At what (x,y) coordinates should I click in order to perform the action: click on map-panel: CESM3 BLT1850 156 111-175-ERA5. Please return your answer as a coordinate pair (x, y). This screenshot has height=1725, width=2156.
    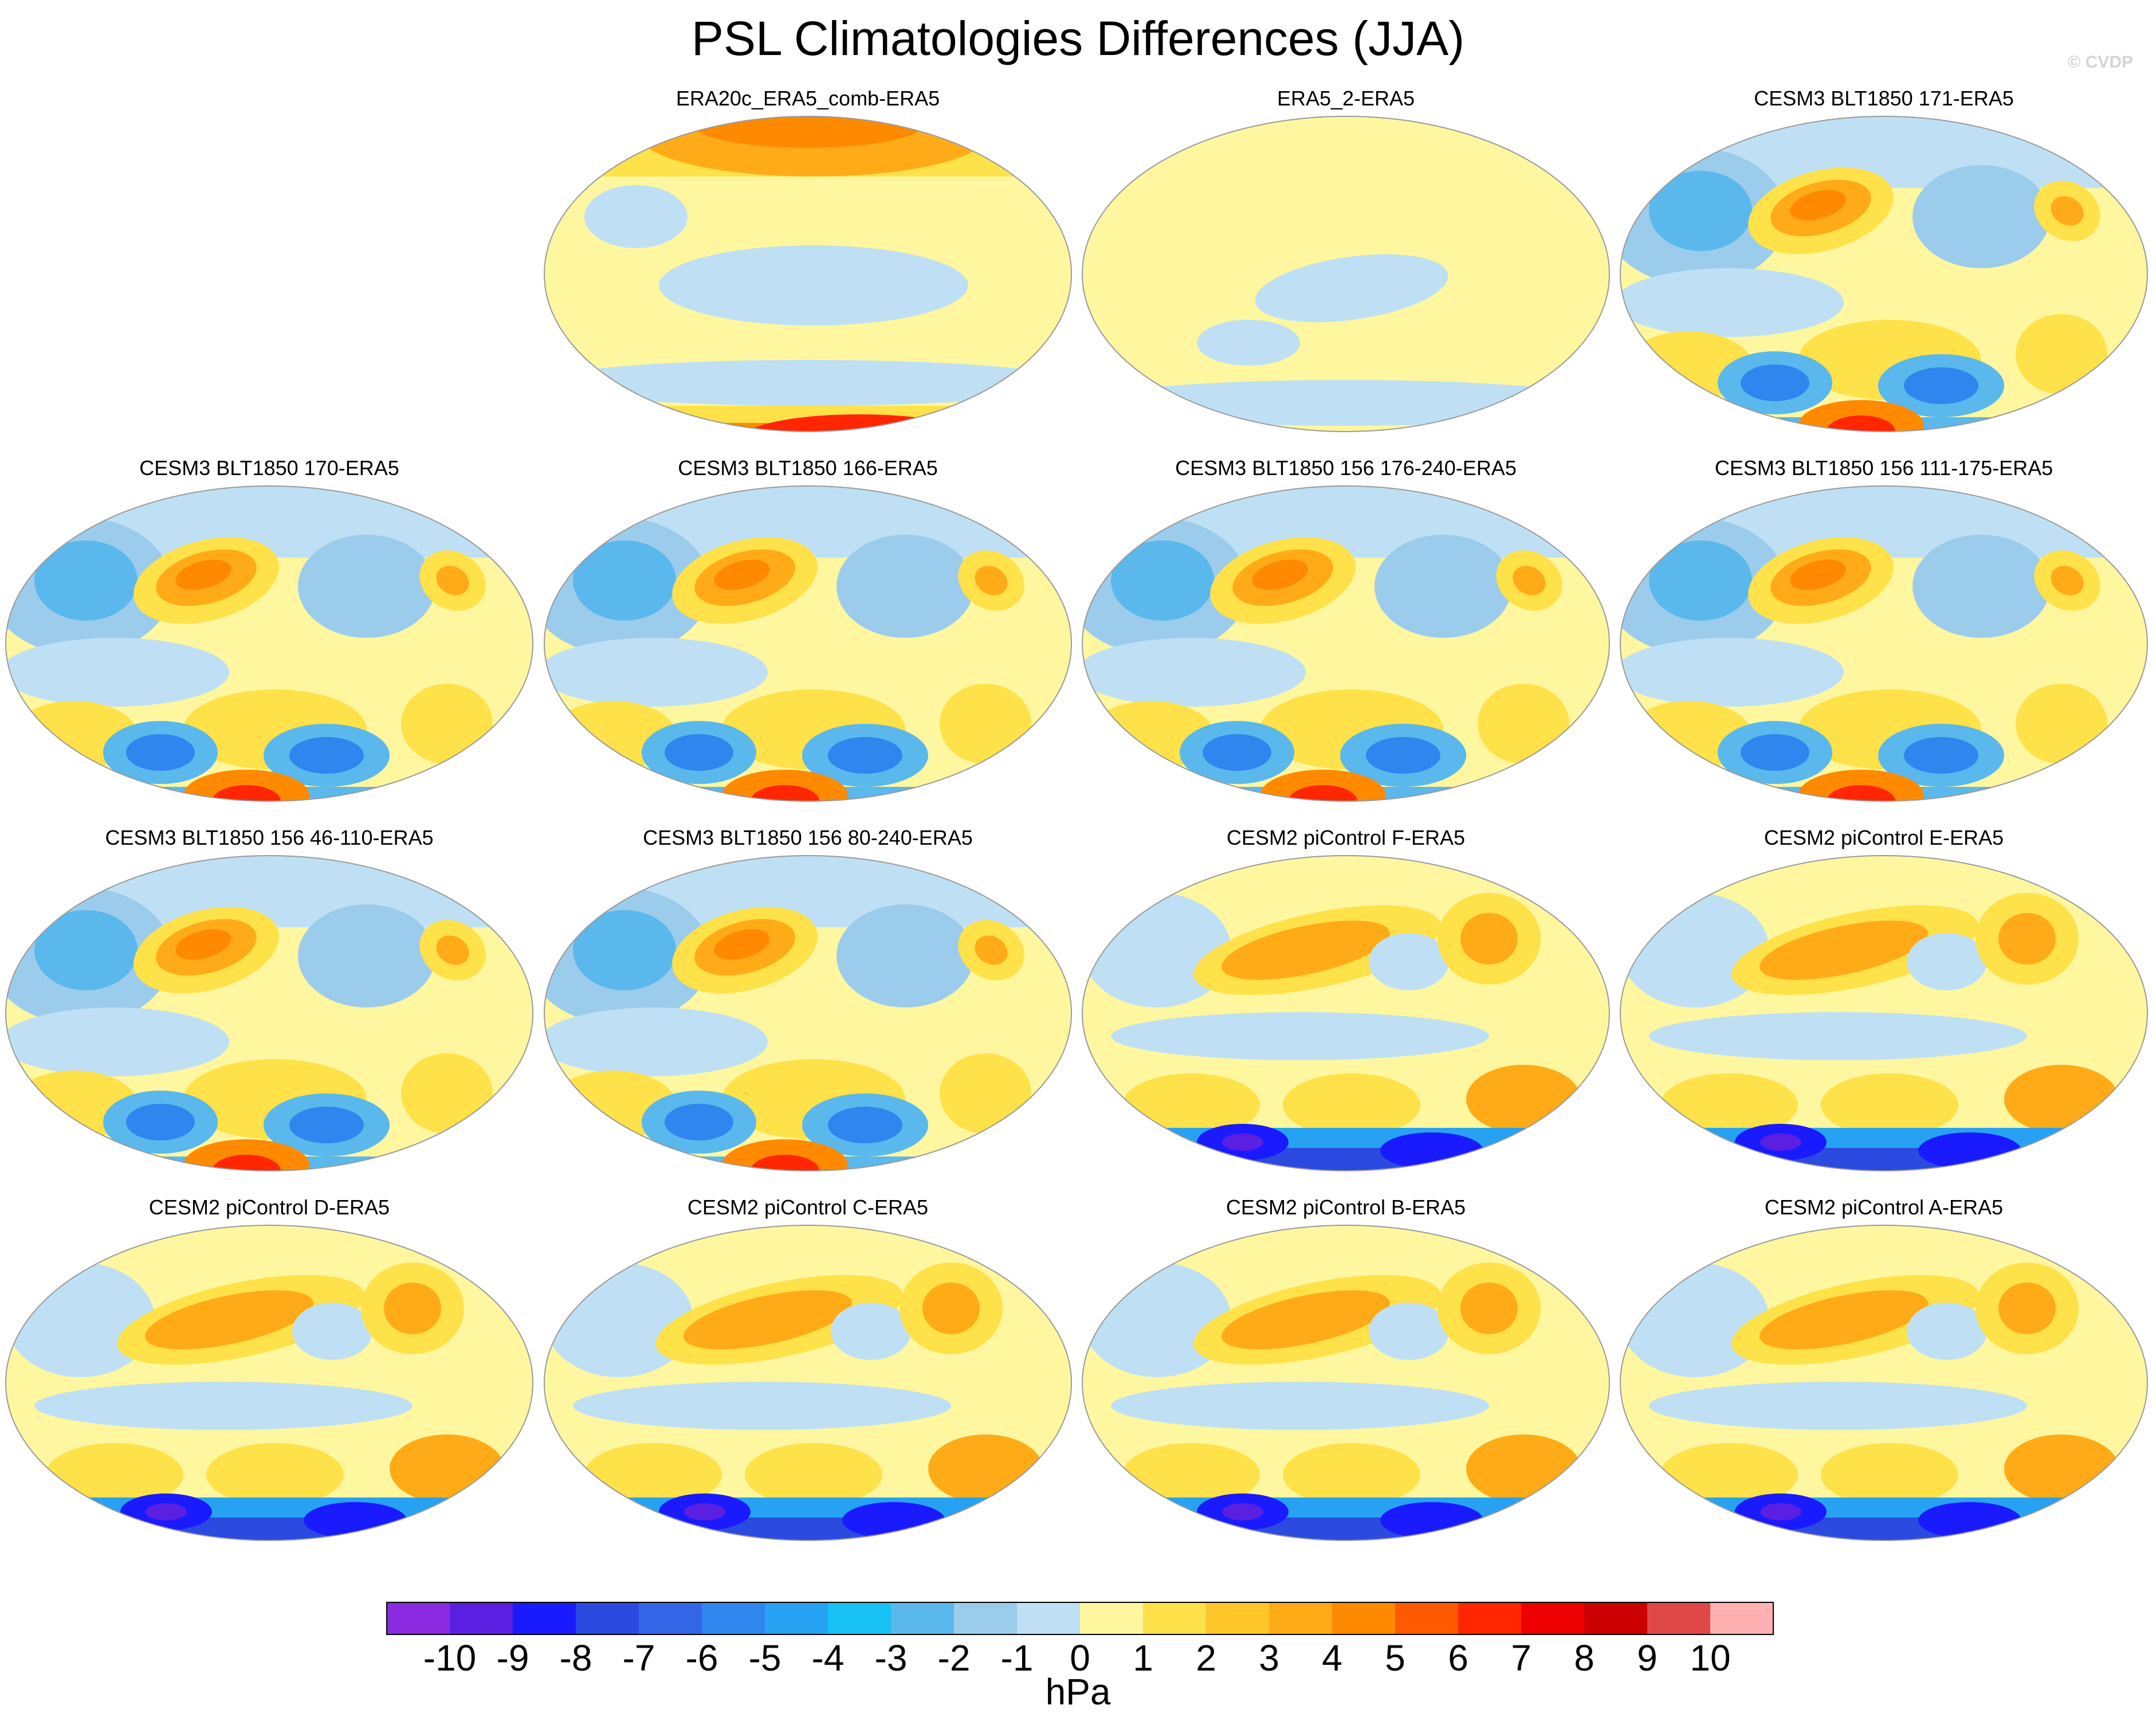
    Looking at the image, I should click on (1884, 629).